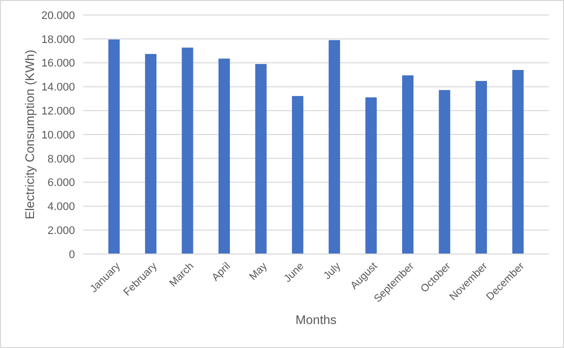  Describe the element at coordinates (61, 230) in the screenshot. I see `y-tick-label: 2.000` at that location.